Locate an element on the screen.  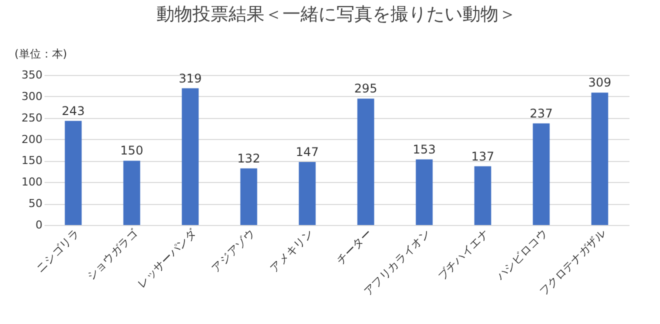
x-tick-label: アメキリン is located at coordinates (292, 250).